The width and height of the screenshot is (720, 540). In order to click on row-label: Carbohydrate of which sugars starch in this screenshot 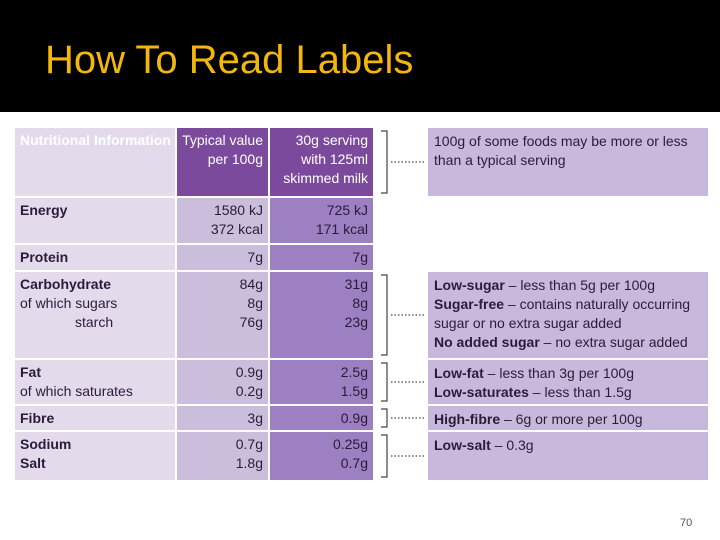, I will do `click(95, 315)`.